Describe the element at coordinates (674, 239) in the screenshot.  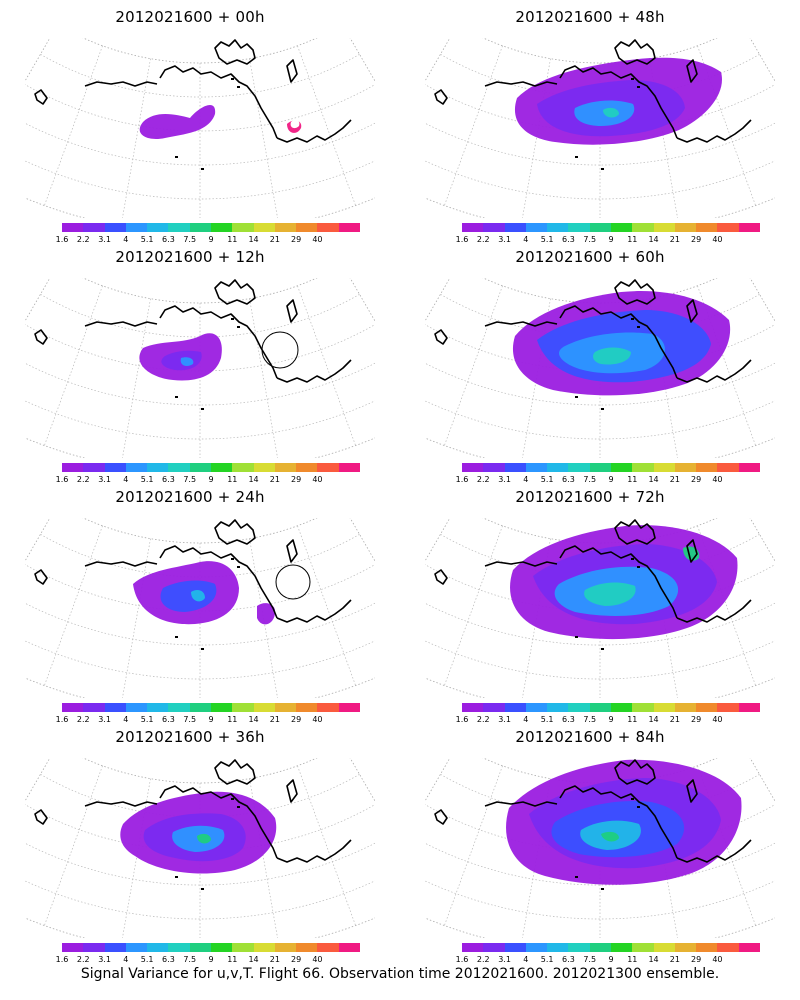
I see `colorbar-tick-label: 21` at that location.